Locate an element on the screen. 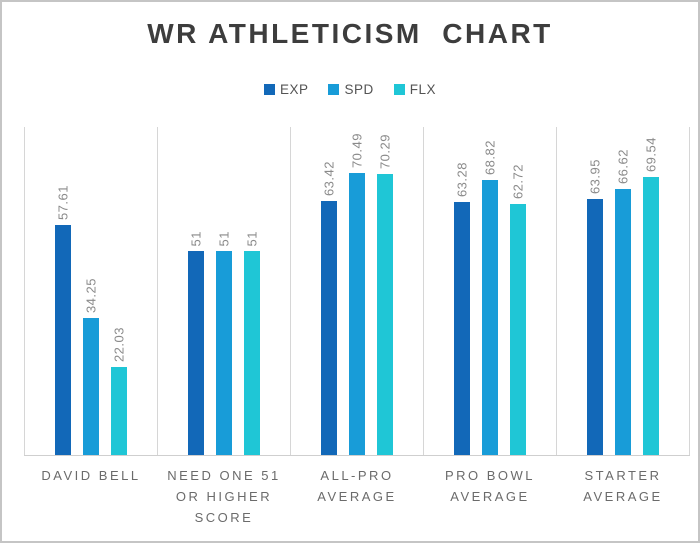  category-panel: 57.61 34.25 22.03 DAVID BELL is located at coordinates (91, 305).